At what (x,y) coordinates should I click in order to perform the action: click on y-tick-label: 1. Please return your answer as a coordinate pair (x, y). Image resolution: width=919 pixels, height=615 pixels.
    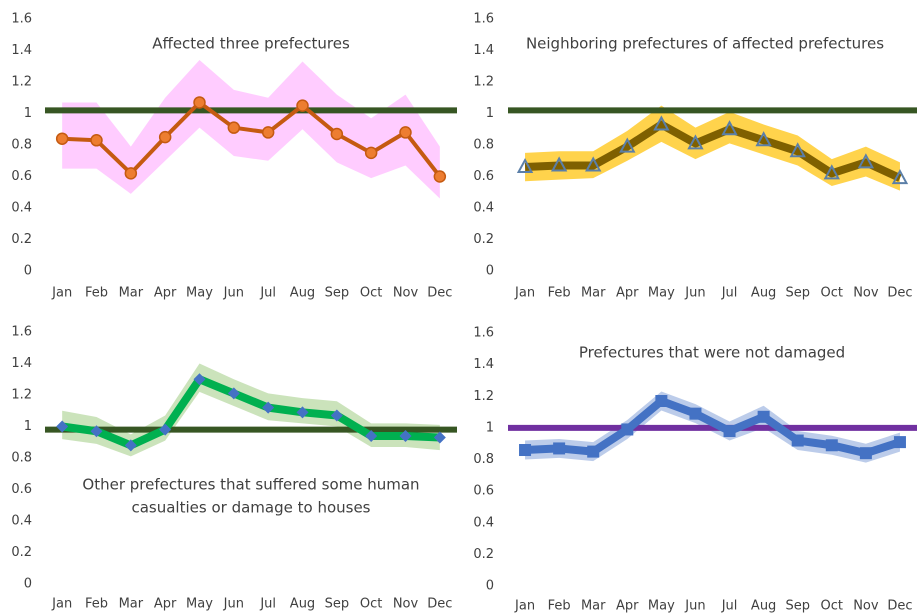
    Looking at the image, I should click on (490, 427).